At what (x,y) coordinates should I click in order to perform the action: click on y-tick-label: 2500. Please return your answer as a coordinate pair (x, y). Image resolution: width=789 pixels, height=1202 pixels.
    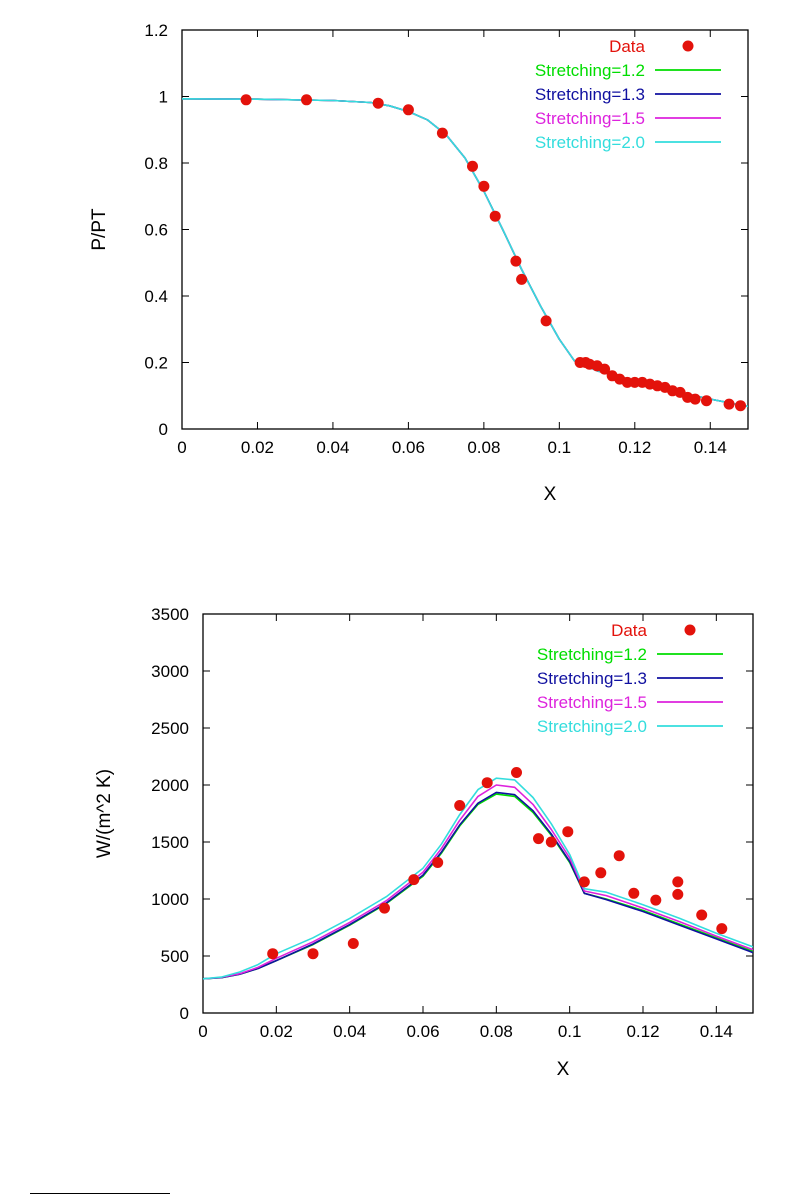
    Looking at the image, I should click on (170, 728).